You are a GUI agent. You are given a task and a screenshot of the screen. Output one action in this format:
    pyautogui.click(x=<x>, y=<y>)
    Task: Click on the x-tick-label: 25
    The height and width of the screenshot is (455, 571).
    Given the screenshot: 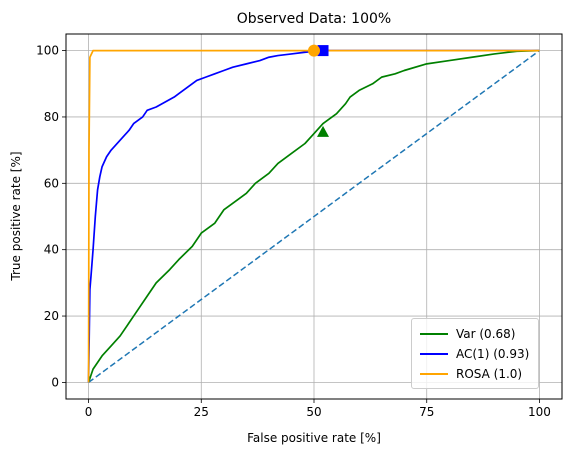 What is the action you would take?
    pyautogui.click(x=201, y=412)
    